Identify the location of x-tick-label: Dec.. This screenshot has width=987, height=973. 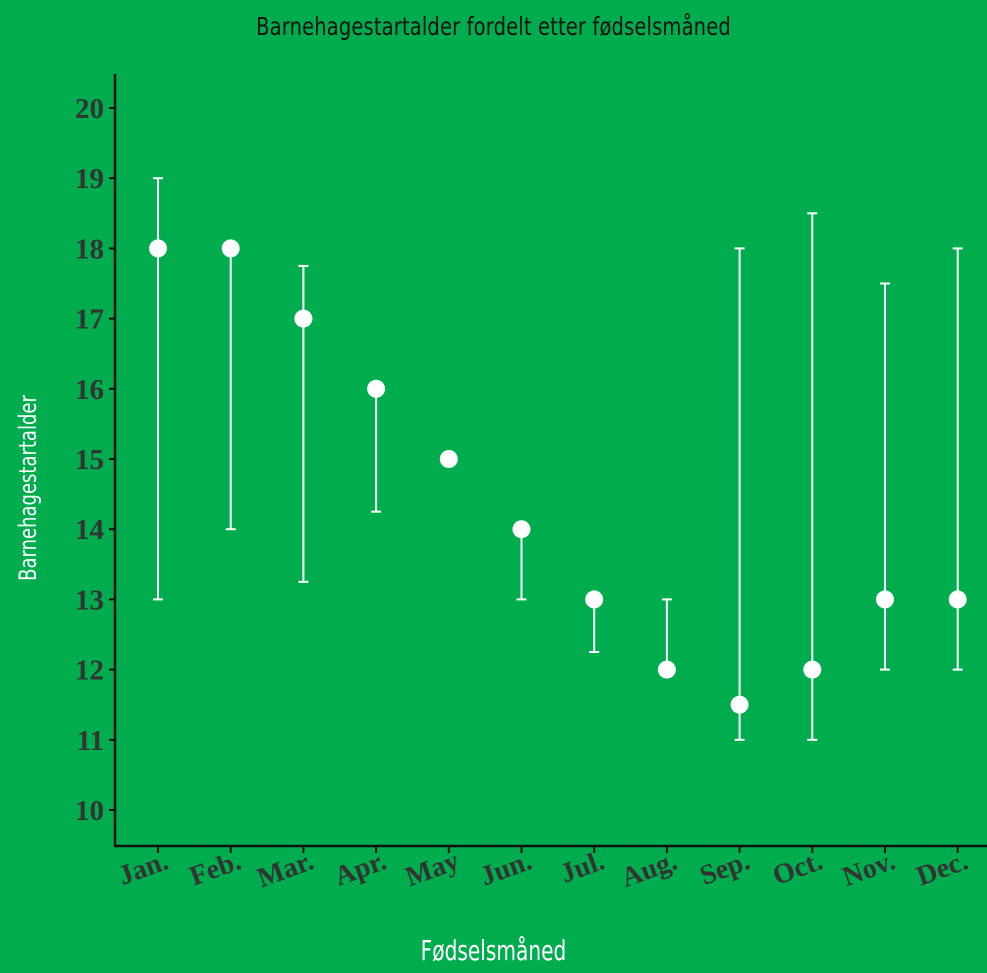
(943, 868).